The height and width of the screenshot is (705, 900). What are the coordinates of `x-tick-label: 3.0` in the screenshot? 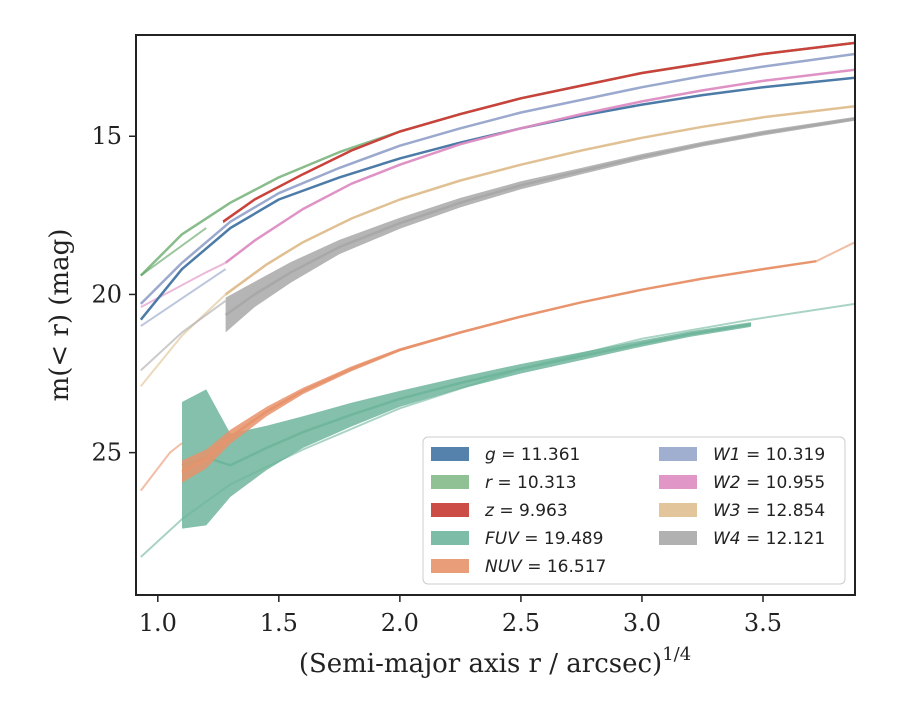 It's located at (642, 623).